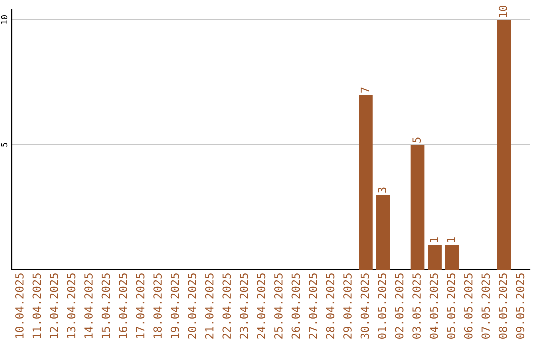 This screenshot has width=540, height=340. What do you see at coordinates (175, 306) in the screenshot?
I see `x-tick-label: 19.04.2025` at bounding box center [175, 306].